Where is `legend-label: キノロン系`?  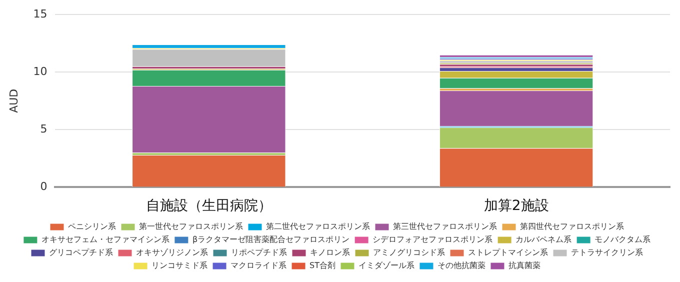 legend-label: キノロン系 is located at coordinates (330, 253).